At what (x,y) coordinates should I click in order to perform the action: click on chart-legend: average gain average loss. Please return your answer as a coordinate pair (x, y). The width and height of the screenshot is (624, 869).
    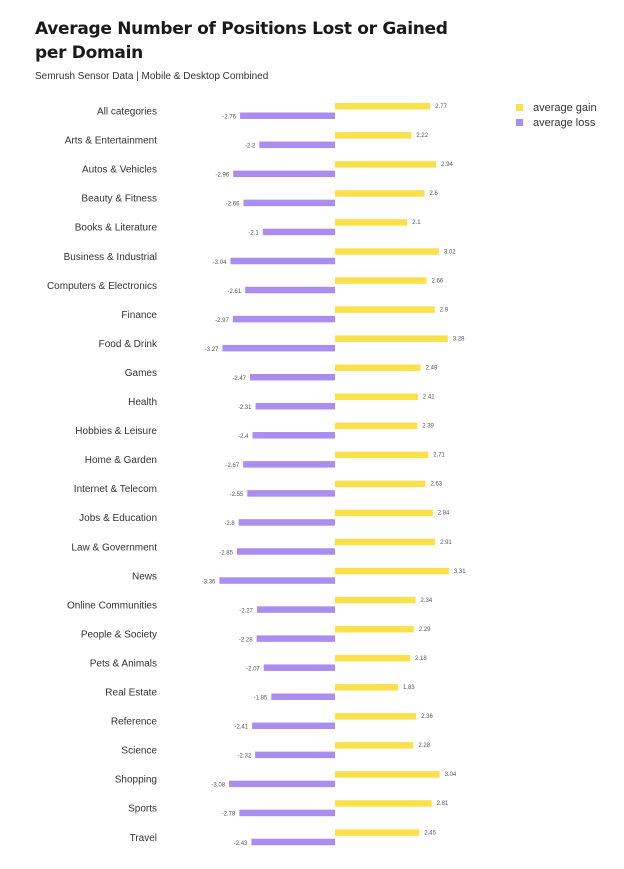
    Looking at the image, I should click on (556, 115).